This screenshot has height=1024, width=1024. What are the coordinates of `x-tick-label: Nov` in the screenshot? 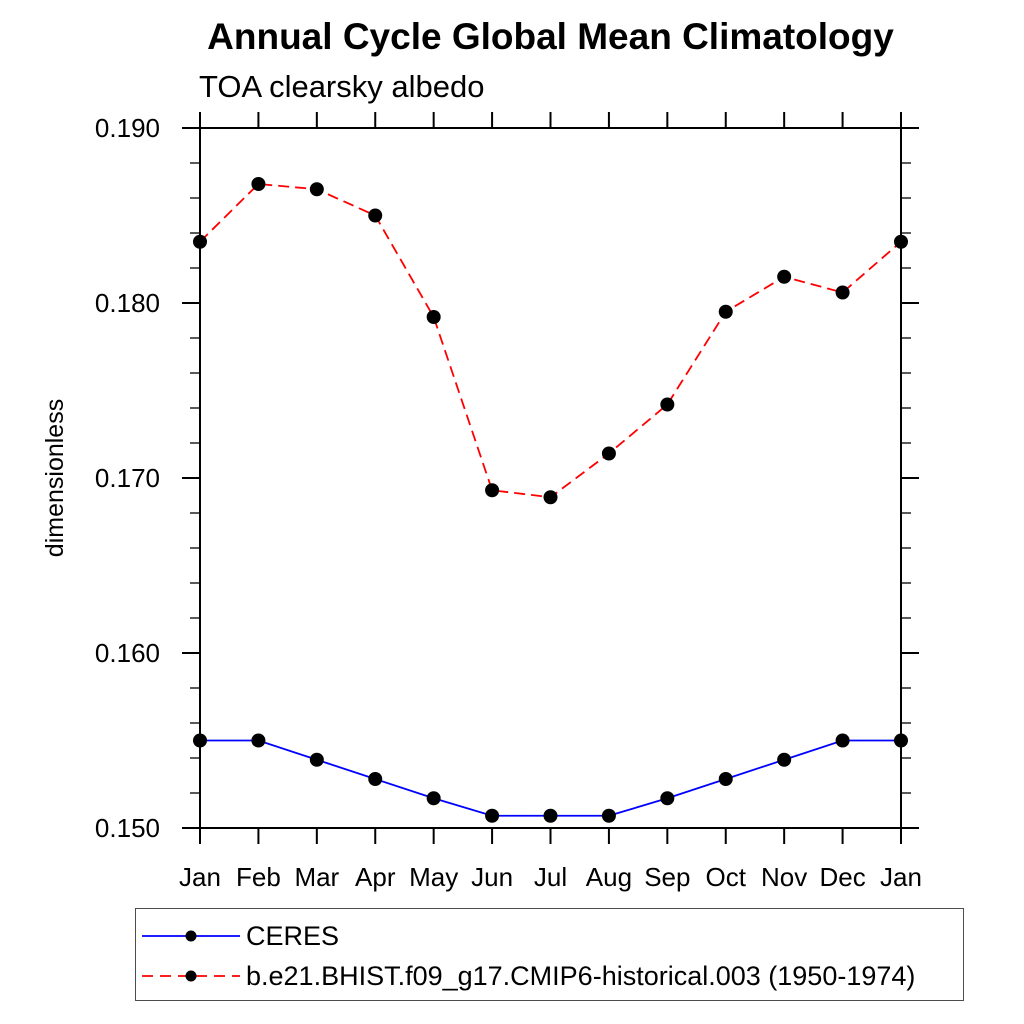 It's located at (784, 877).